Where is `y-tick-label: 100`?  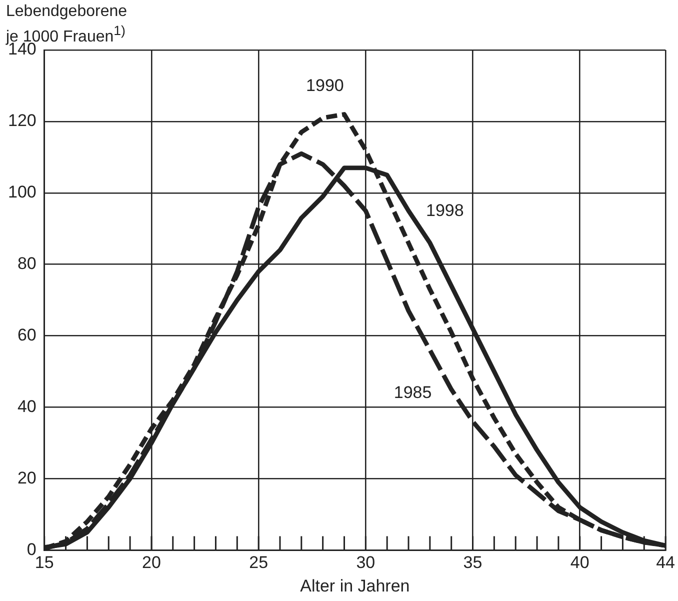 y-tick-label: 100 is located at coordinates (22, 192).